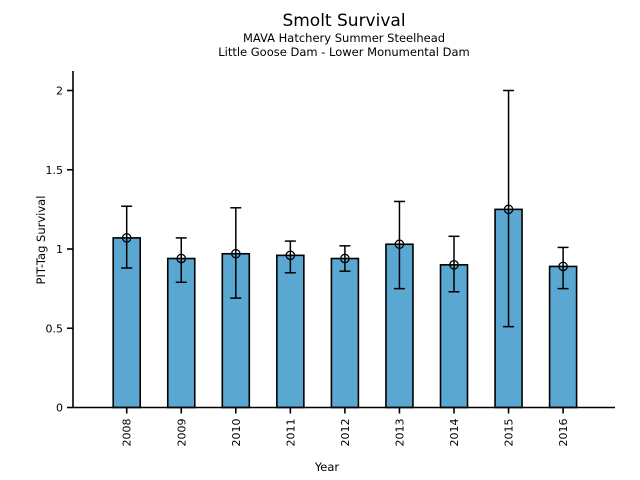 The width and height of the screenshot is (640, 480). I want to click on x-tick-label-2015: 2015, so click(509, 433).